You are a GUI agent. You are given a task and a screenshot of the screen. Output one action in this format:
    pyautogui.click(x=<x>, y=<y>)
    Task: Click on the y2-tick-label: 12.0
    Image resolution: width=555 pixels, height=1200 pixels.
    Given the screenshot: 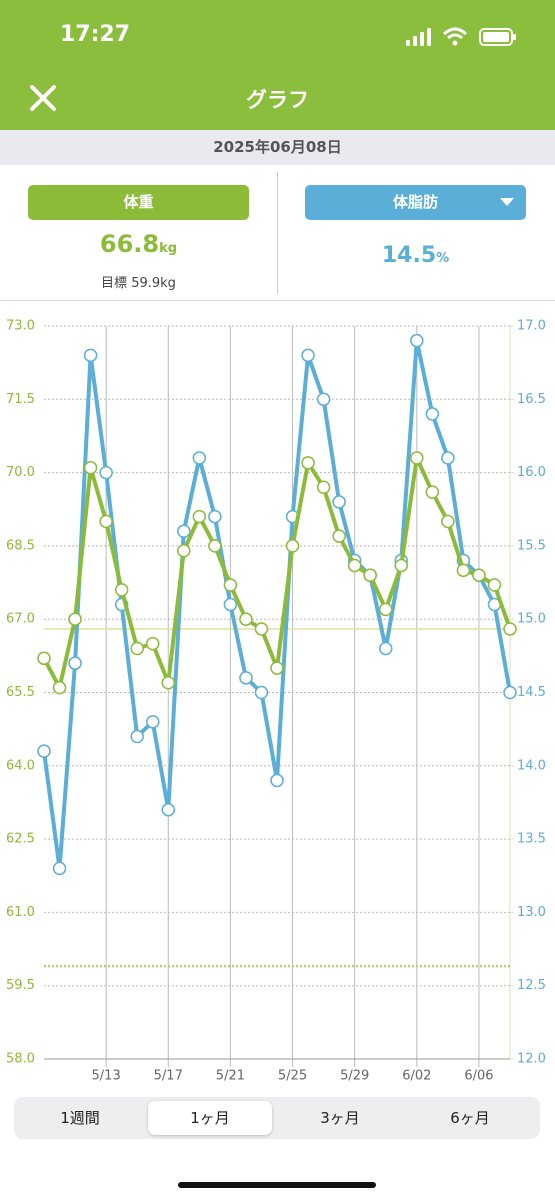 What is the action you would take?
    pyautogui.click(x=531, y=1059)
    